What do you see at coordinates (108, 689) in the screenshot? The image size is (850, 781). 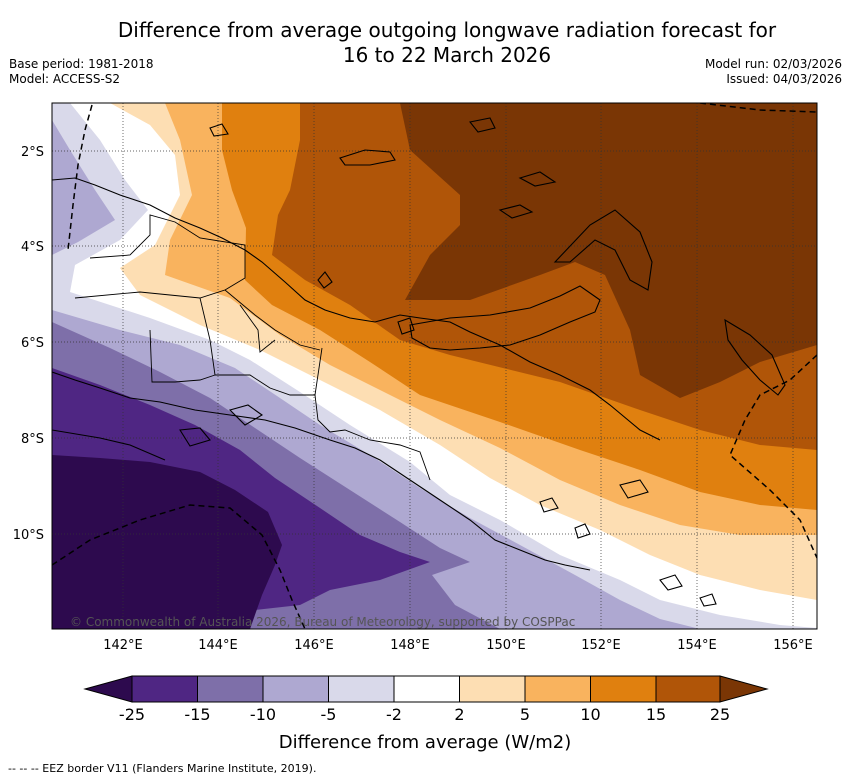 I see `colorbar-extend-low` at bounding box center [108, 689].